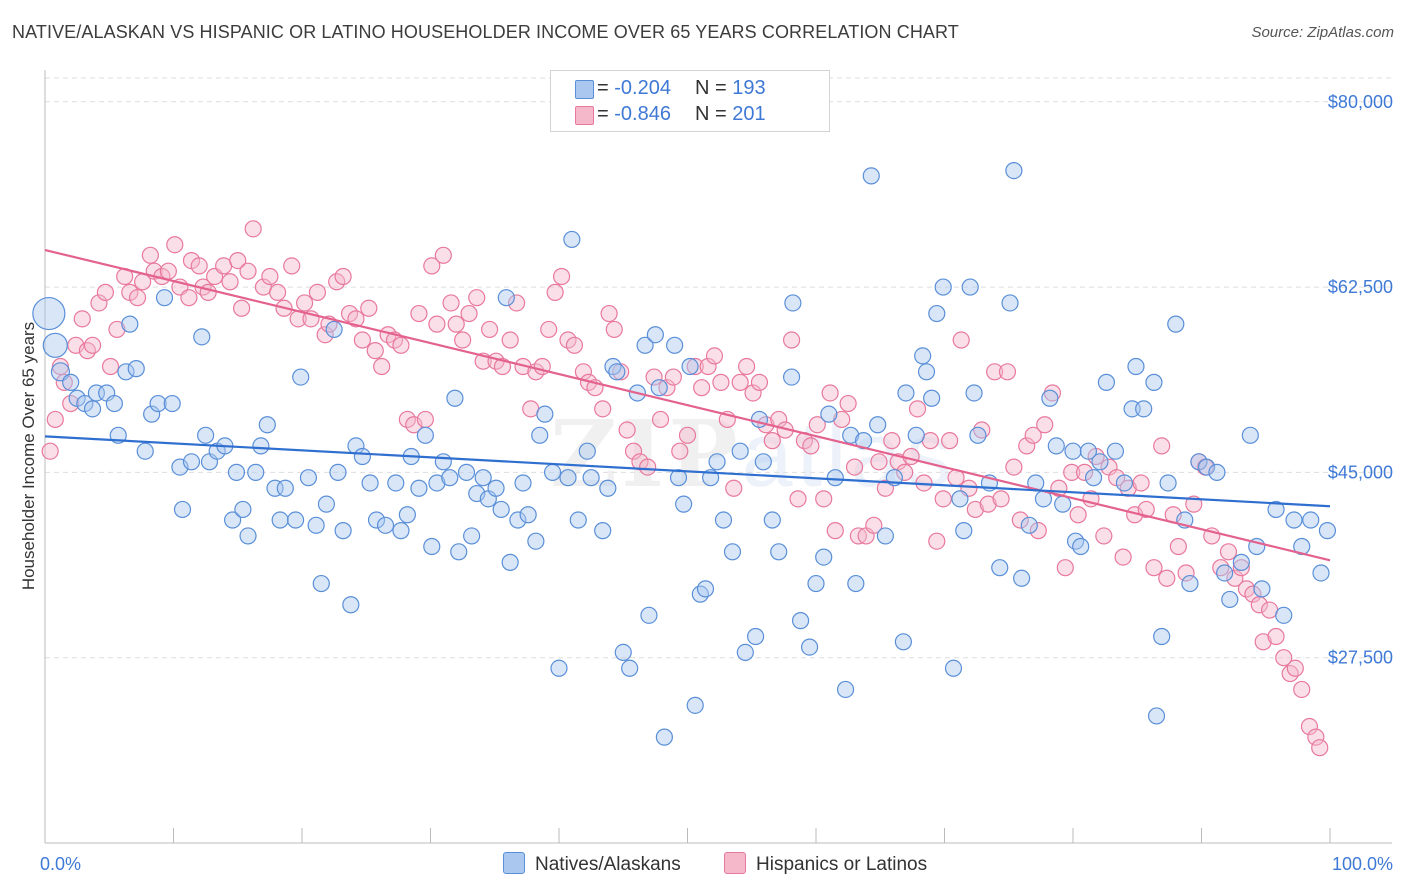 The width and height of the screenshot is (1406, 892). I want to click on legend-n-natives: 193, so click(749, 88).